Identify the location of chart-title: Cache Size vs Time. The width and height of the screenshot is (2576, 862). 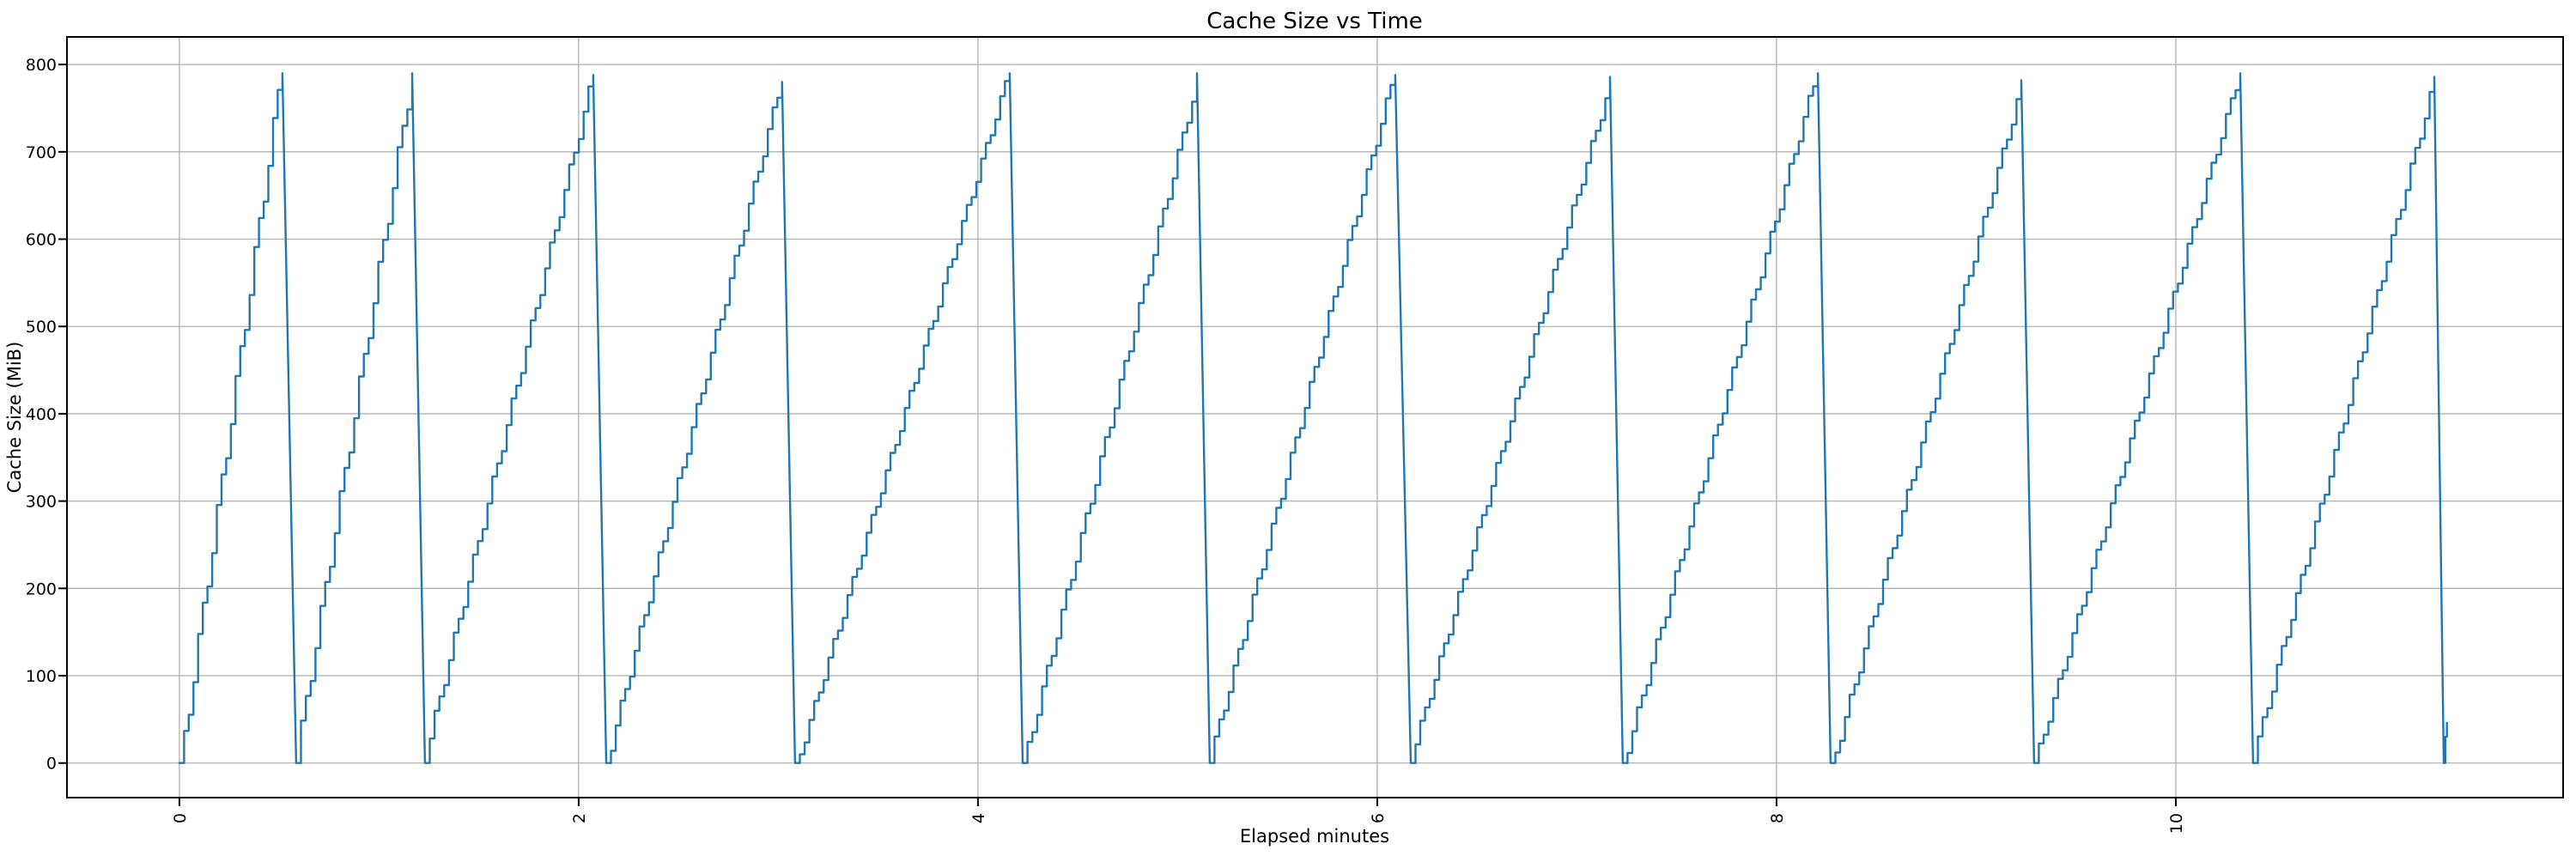
(1314, 21).